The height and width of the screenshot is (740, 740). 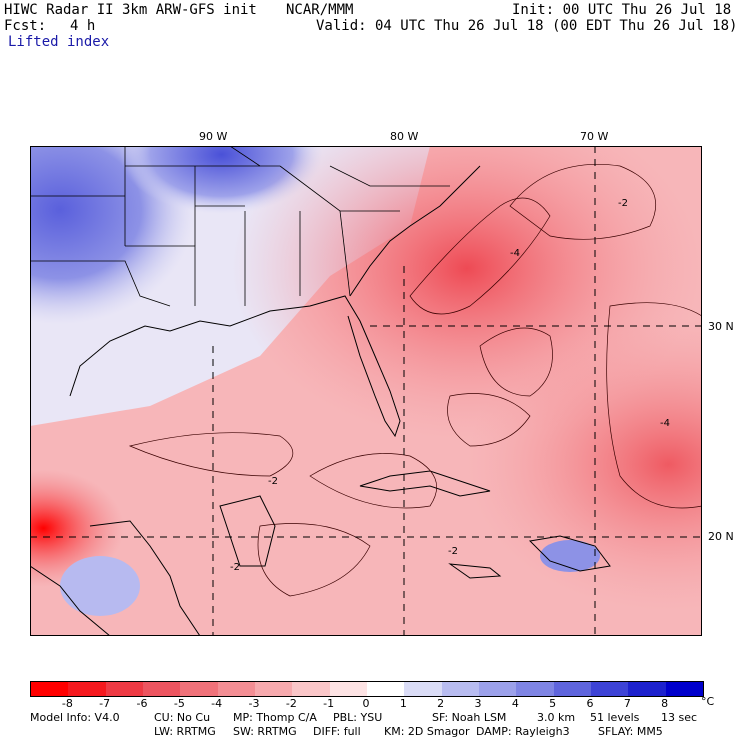 I want to click on field-stable-hispaniola, so click(x=570, y=556).